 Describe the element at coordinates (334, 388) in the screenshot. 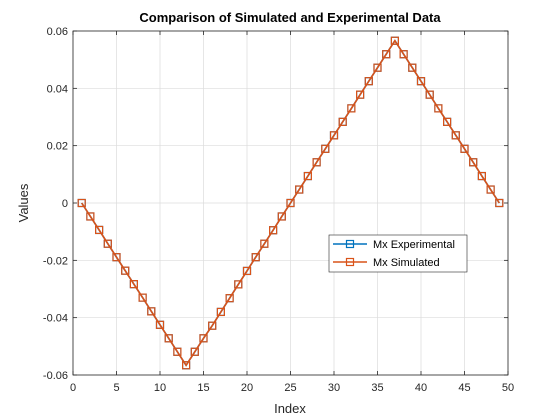

I see `x-tick-label: 30` at that location.